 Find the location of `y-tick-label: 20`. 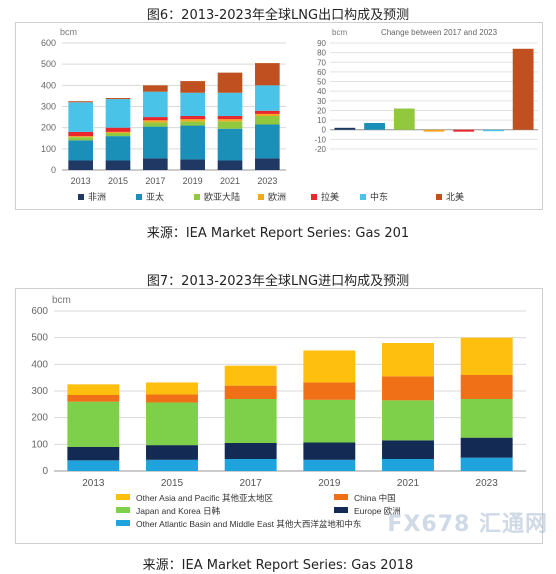

y-tick-label: 20 is located at coordinates (321, 110).